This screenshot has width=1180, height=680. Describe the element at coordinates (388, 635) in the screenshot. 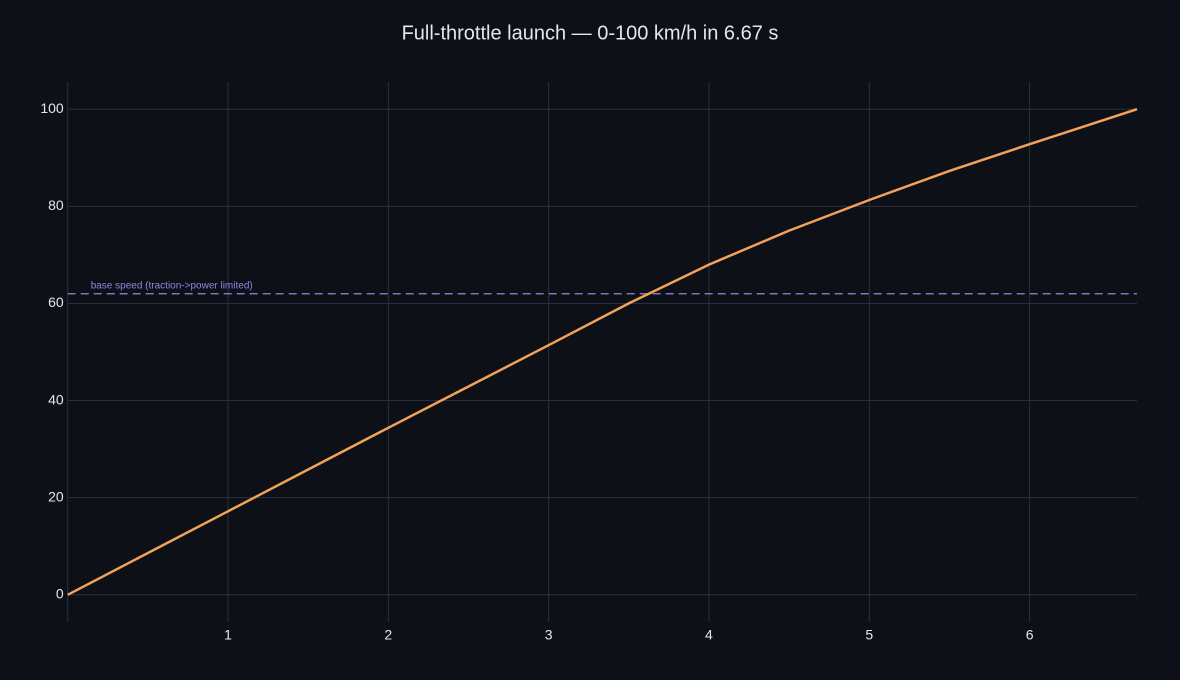

I see `x-tick-label: 2` at that location.